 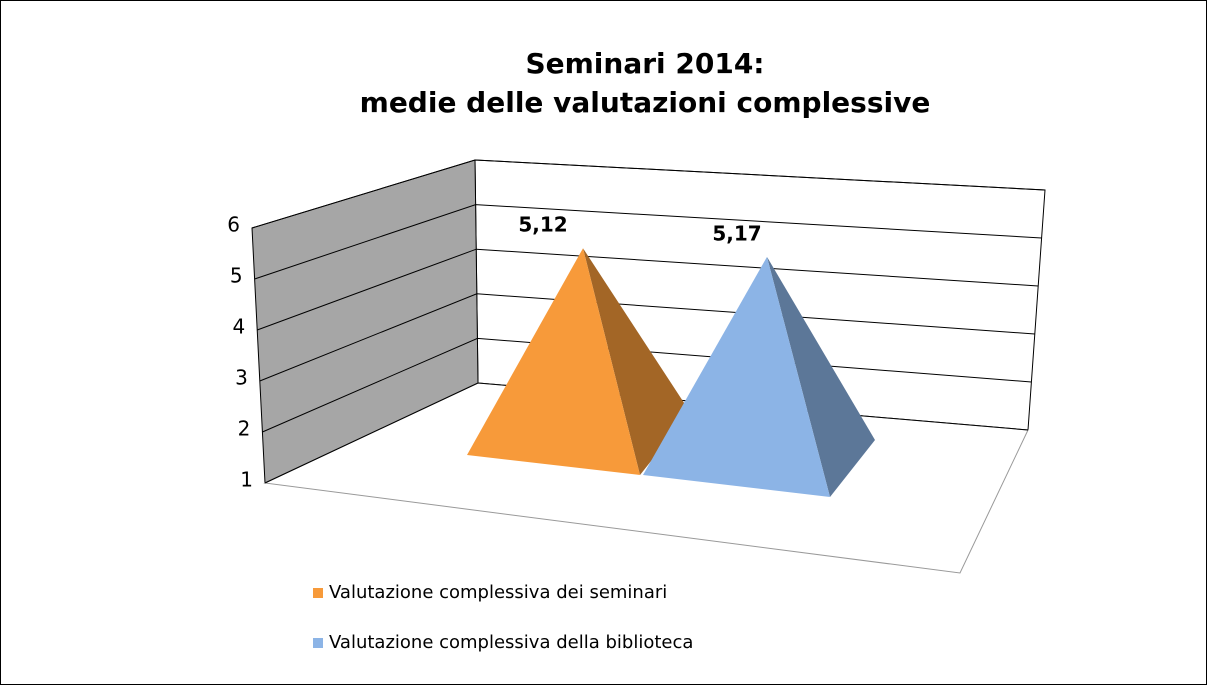 I want to click on chart-title: Seminari 2014:, so click(x=644, y=63).